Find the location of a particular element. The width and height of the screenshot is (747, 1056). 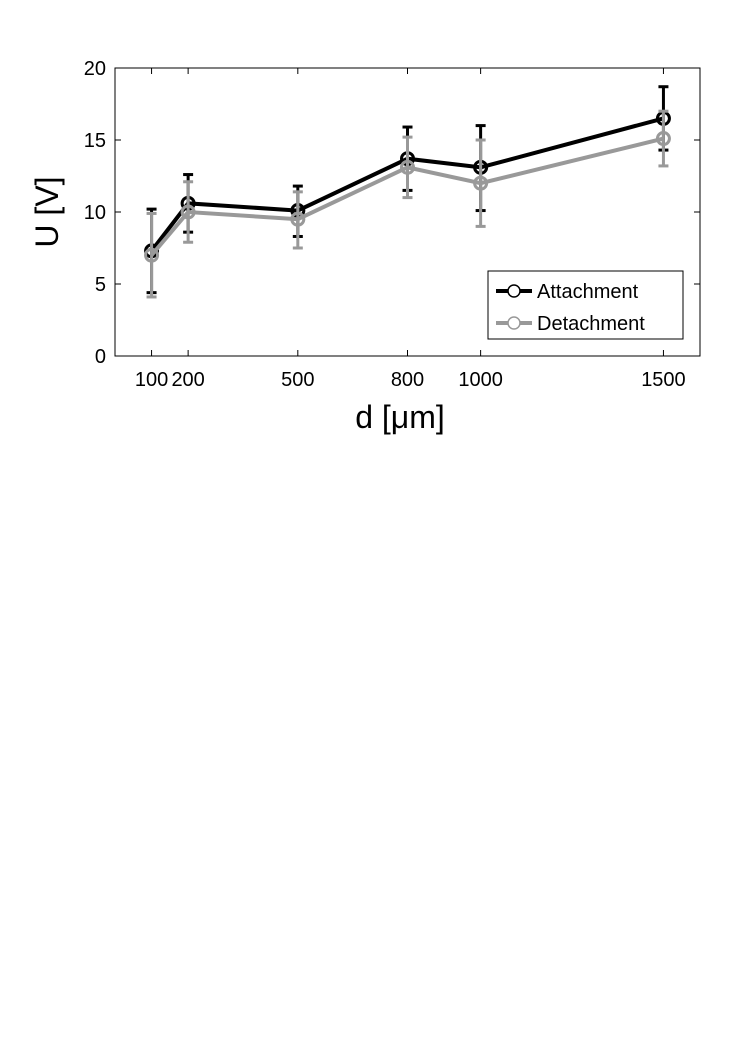

legend-box is located at coordinates (585, 305).